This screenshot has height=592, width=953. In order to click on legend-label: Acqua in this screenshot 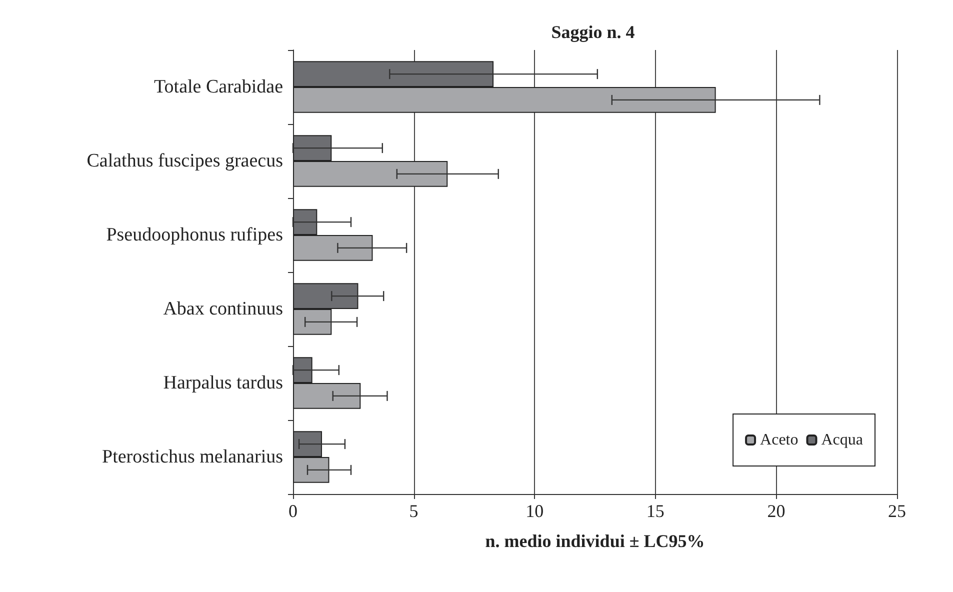, I will do `click(842, 440)`.